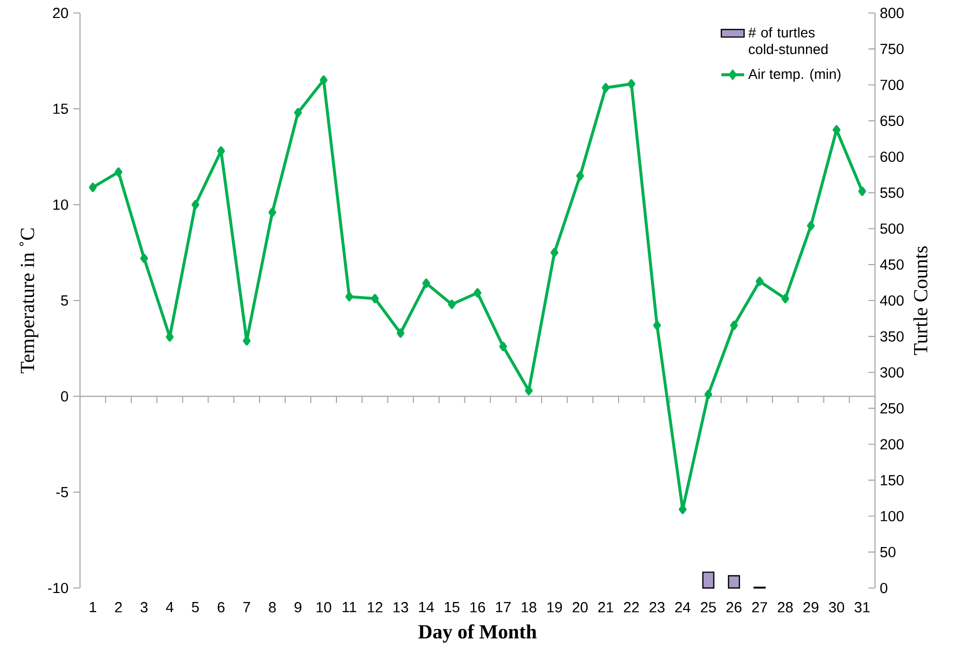  Describe the element at coordinates (892, 157) in the screenshot. I see `y2-tick-label: 600` at that location.